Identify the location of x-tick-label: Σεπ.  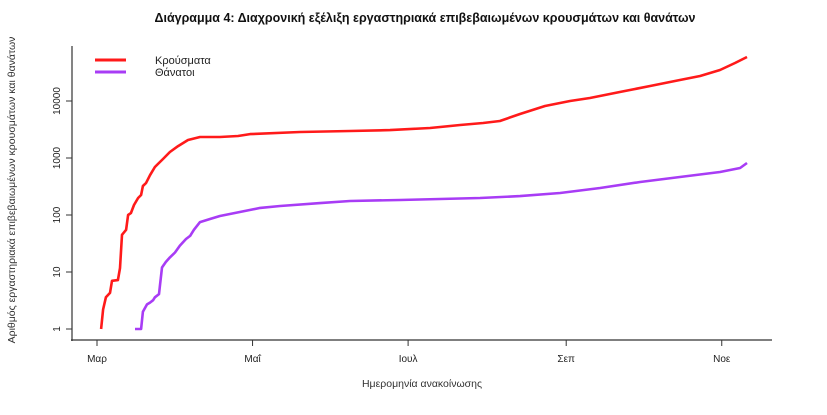
(566, 359).